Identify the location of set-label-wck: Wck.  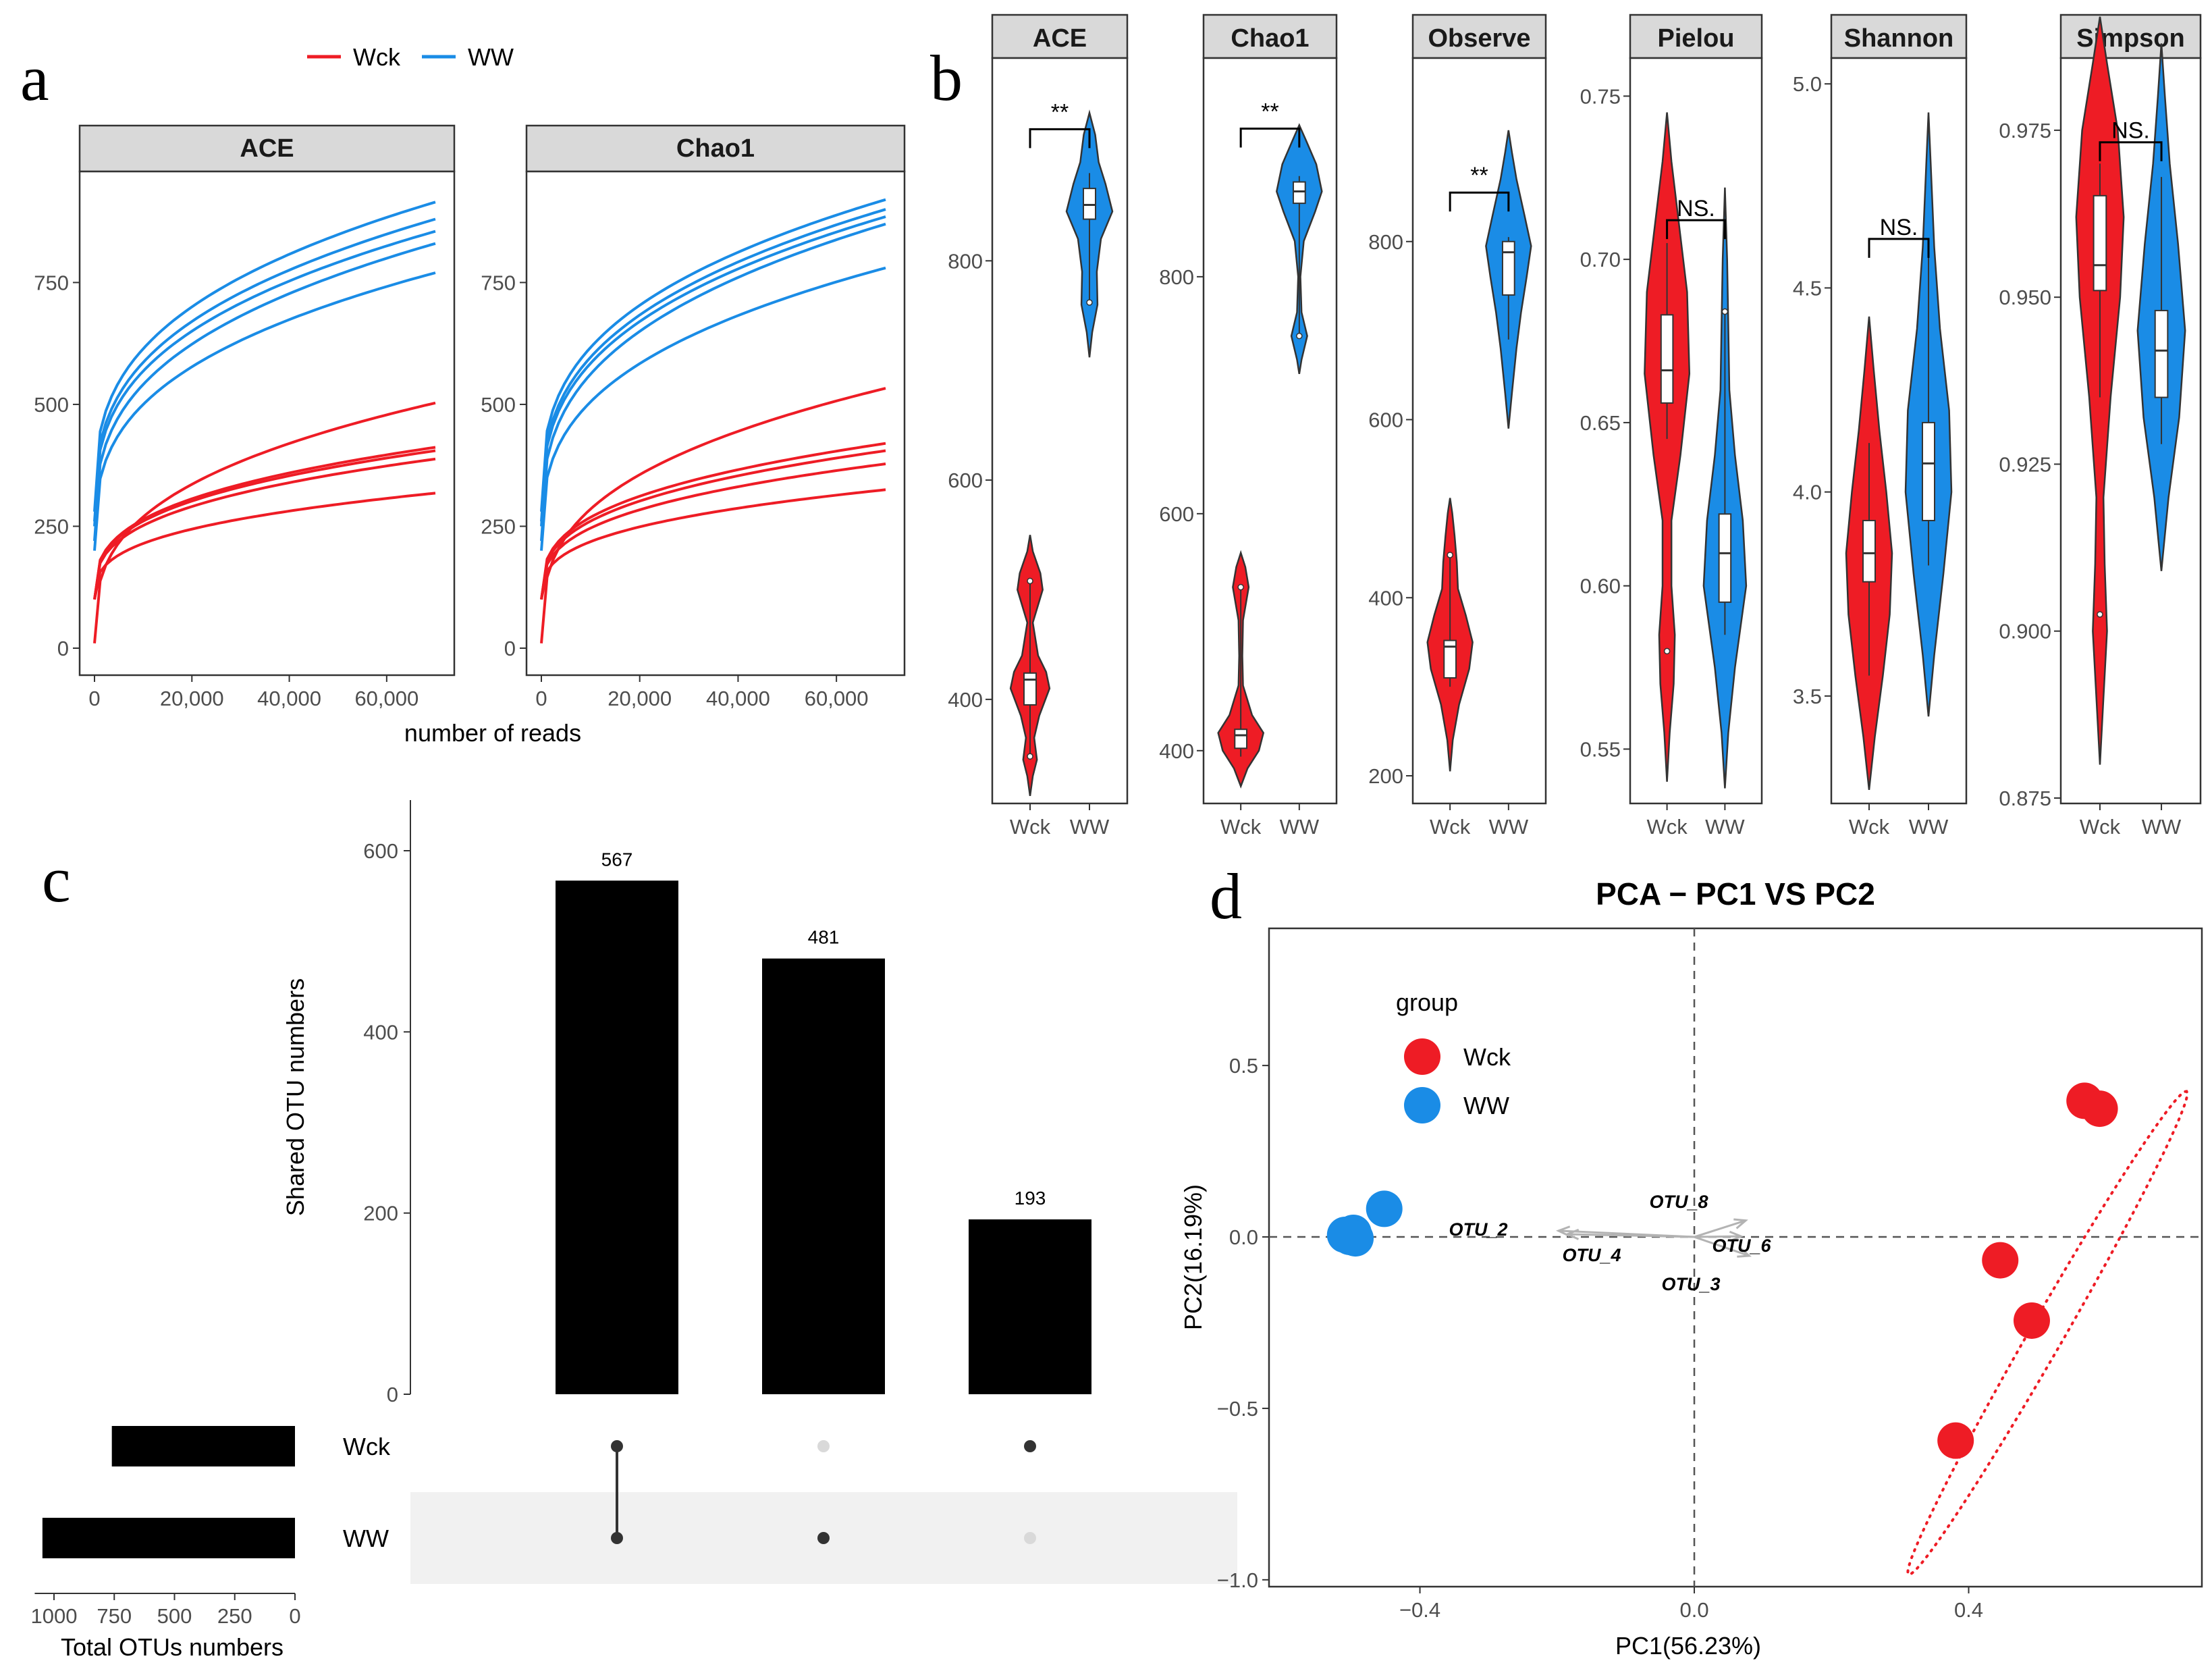
(367, 1446).